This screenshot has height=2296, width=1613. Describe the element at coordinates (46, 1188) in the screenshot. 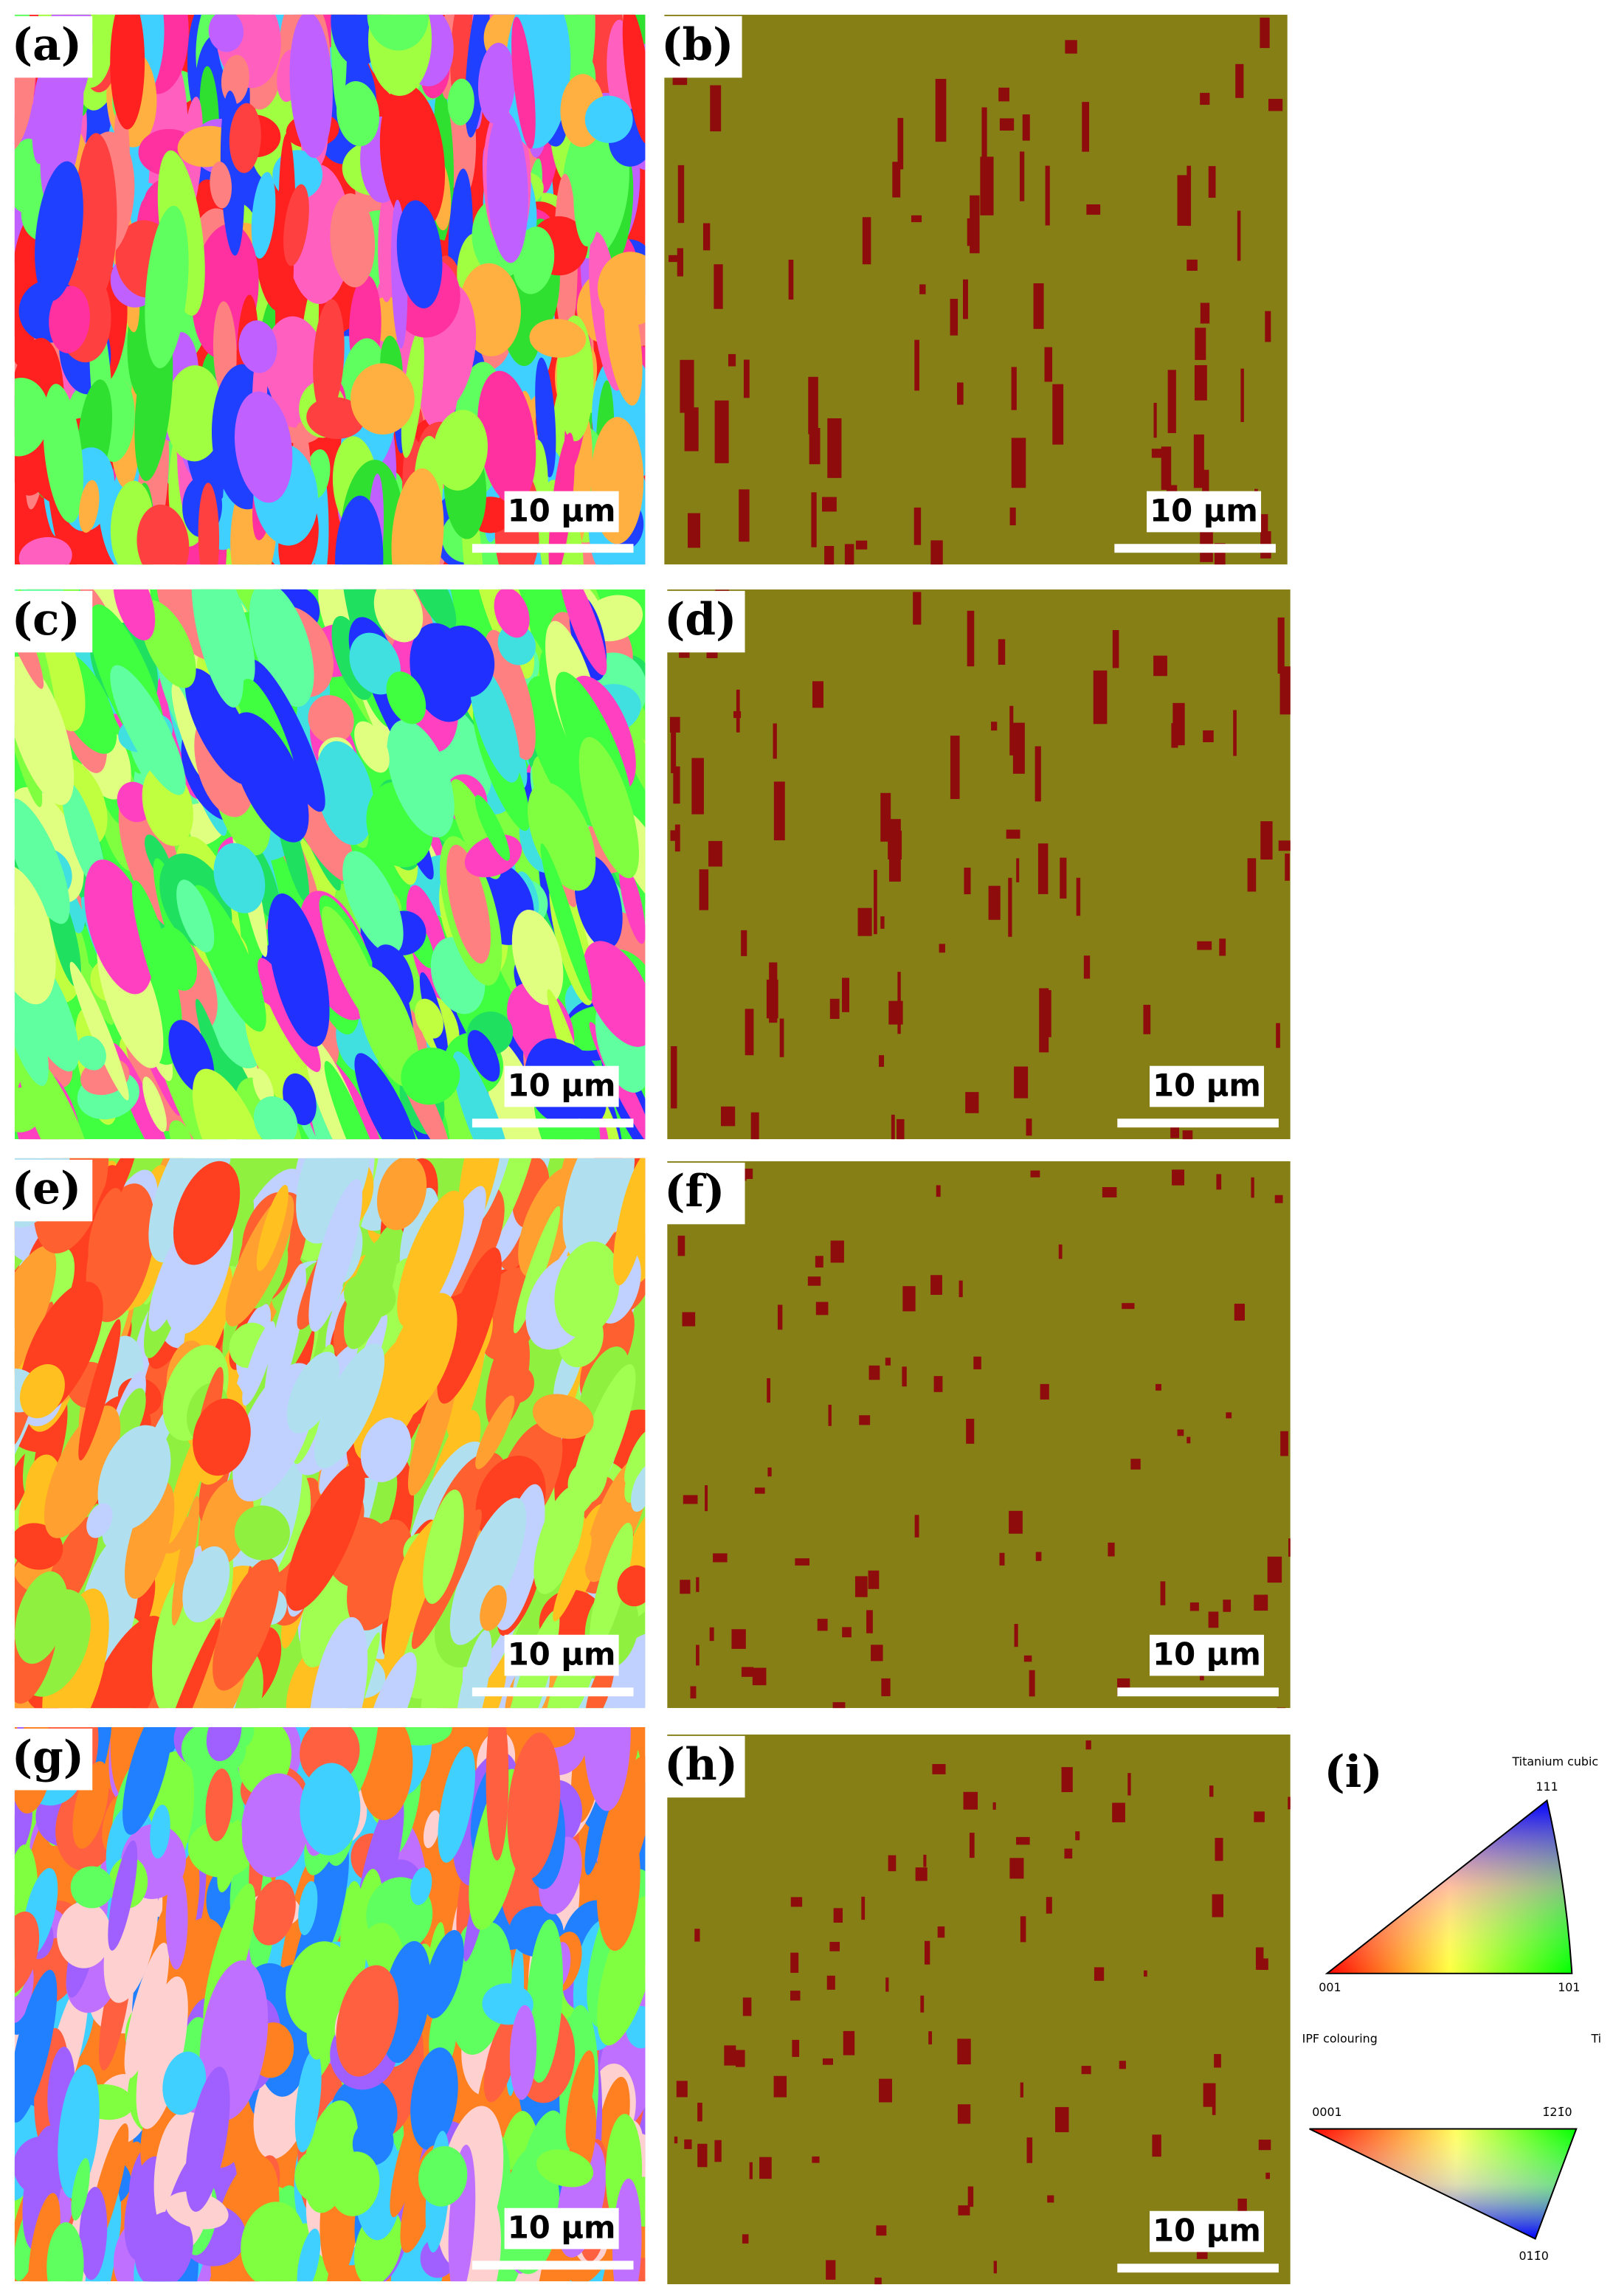

I see `panel-label: (e)` at that location.